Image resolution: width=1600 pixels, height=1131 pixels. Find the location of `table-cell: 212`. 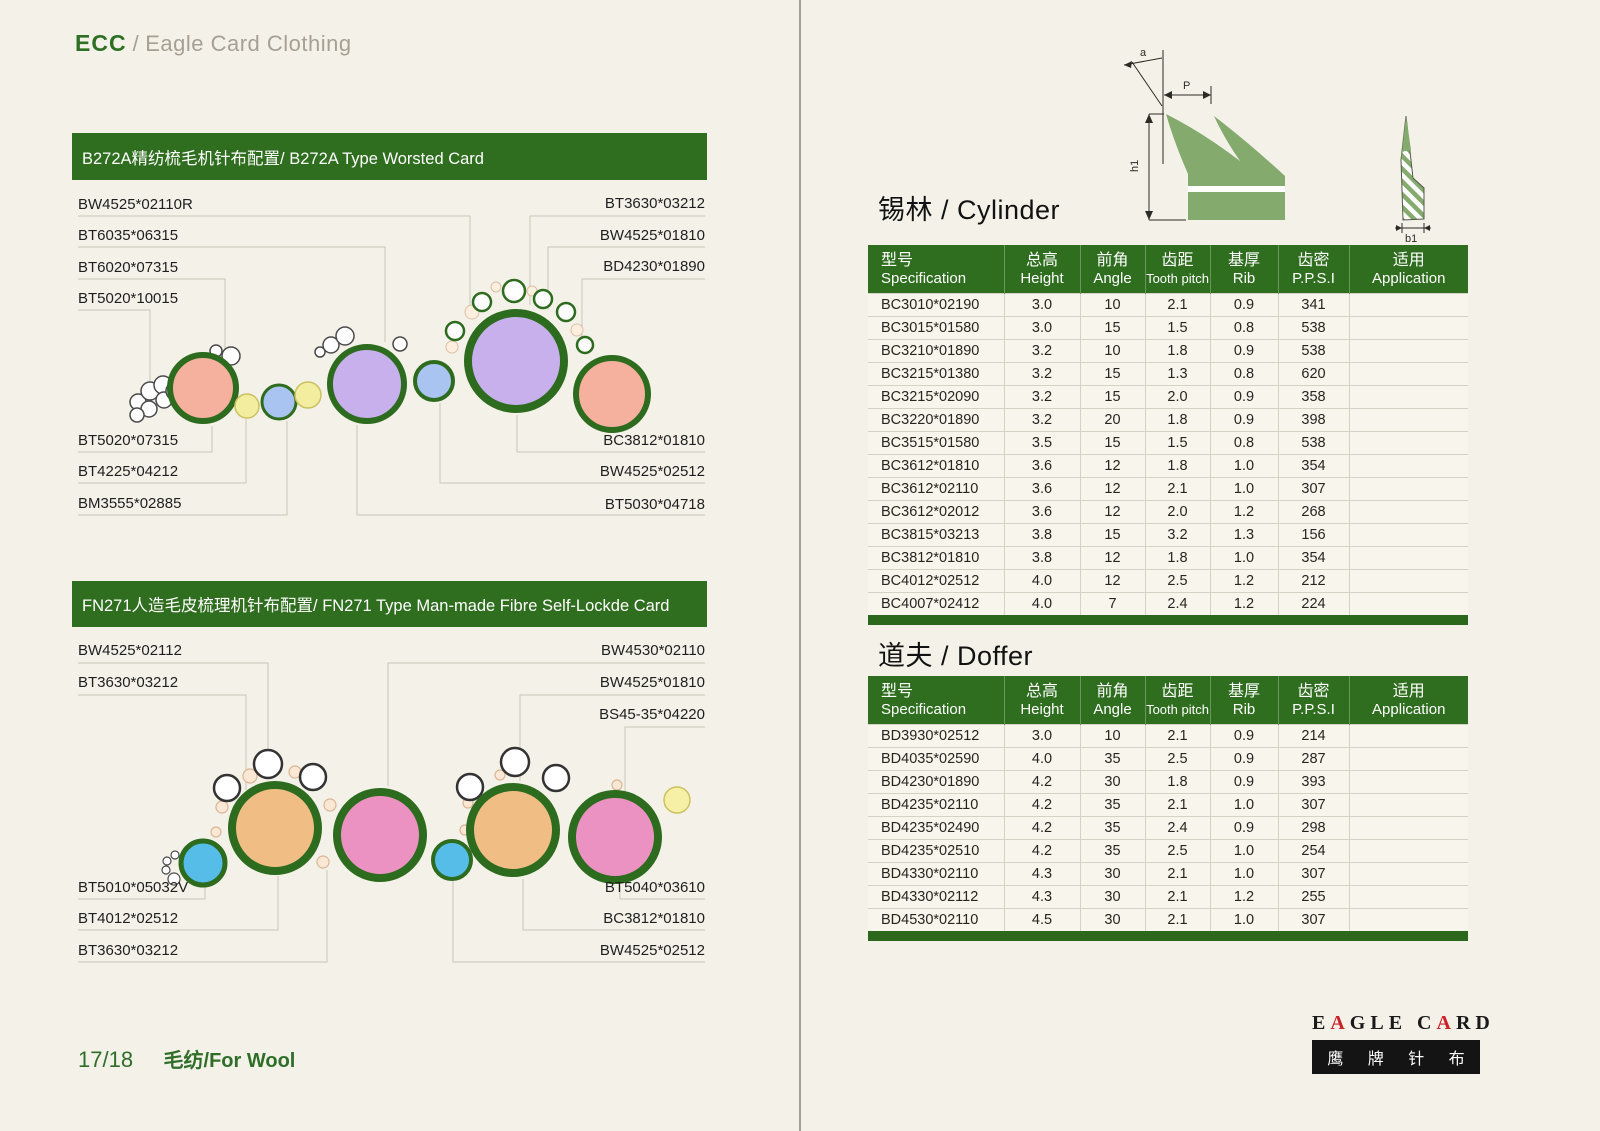

table-cell: 212 is located at coordinates (1314, 581).